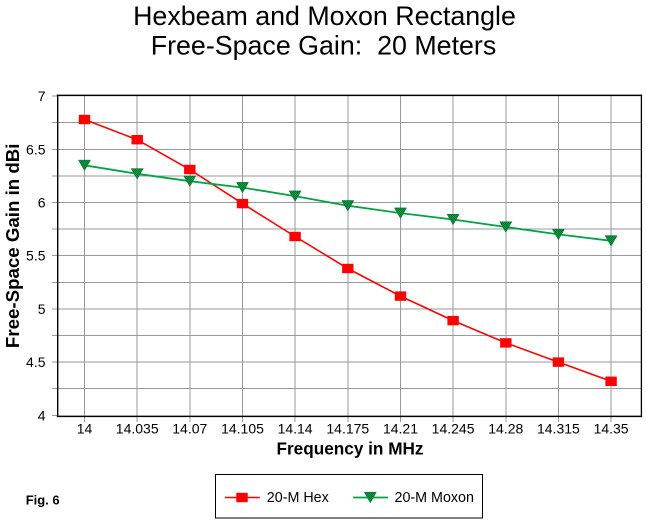 This screenshot has height=524, width=646. I want to click on svg-text: 4.5, so click(36, 362).